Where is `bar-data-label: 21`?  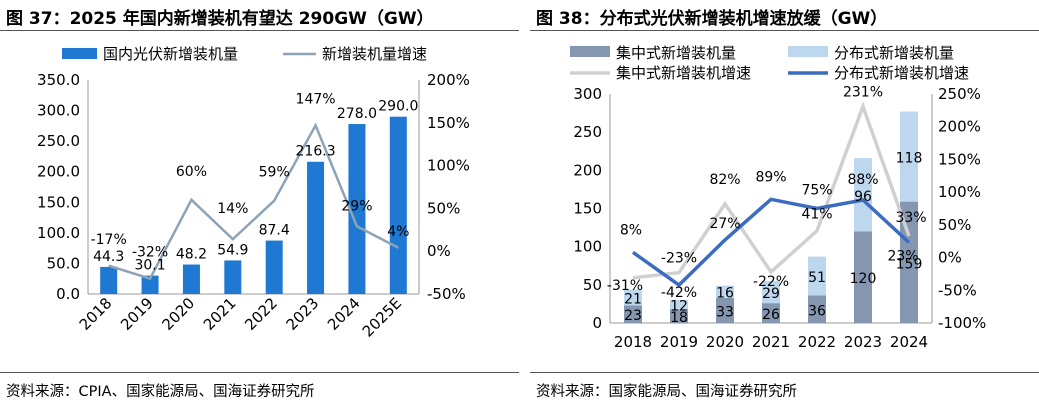
bar-data-label: 21 is located at coordinates (633, 299).